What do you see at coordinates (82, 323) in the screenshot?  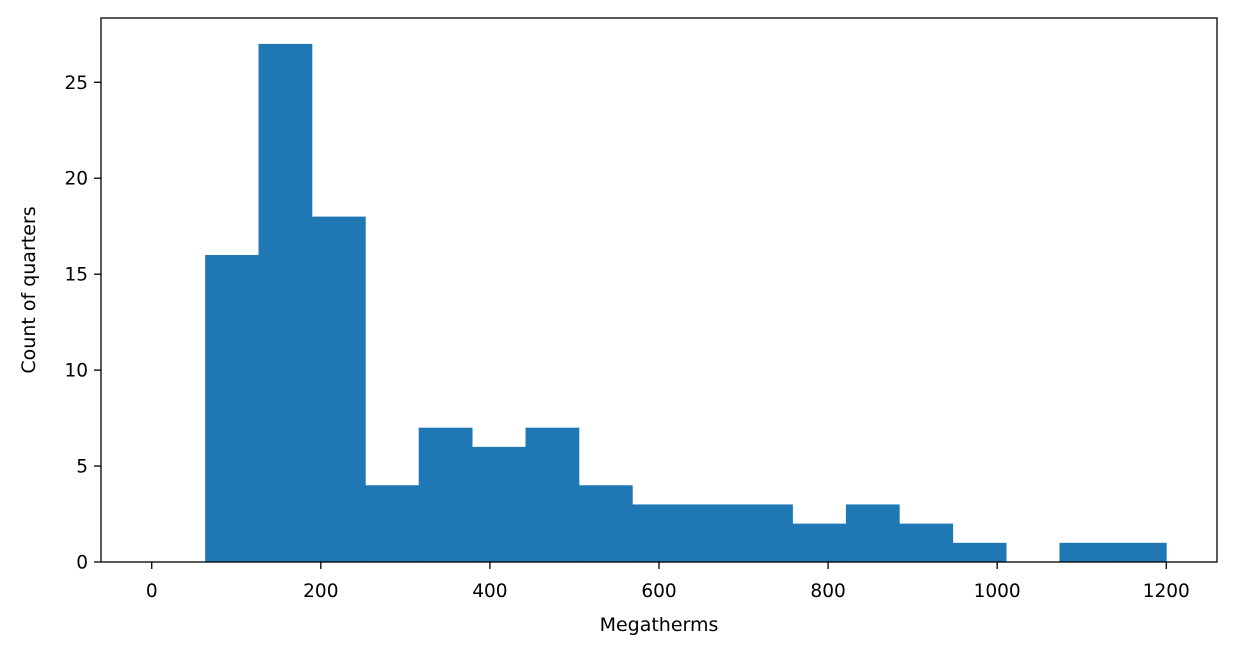 I see `y-axis-ticks: 0 5 10 15 20 25` at bounding box center [82, 323].